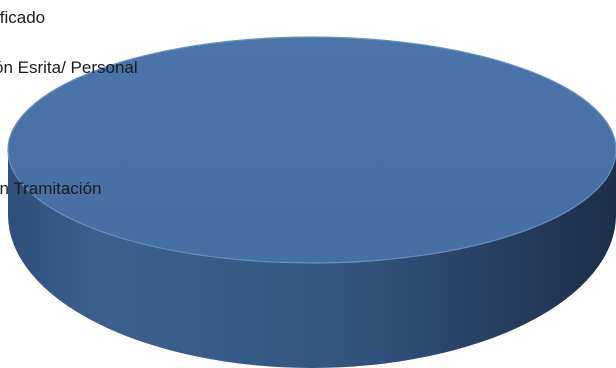  I want to click on slice-label-esrita-personal: ón Esrita/ Personal, so click(69, 67).